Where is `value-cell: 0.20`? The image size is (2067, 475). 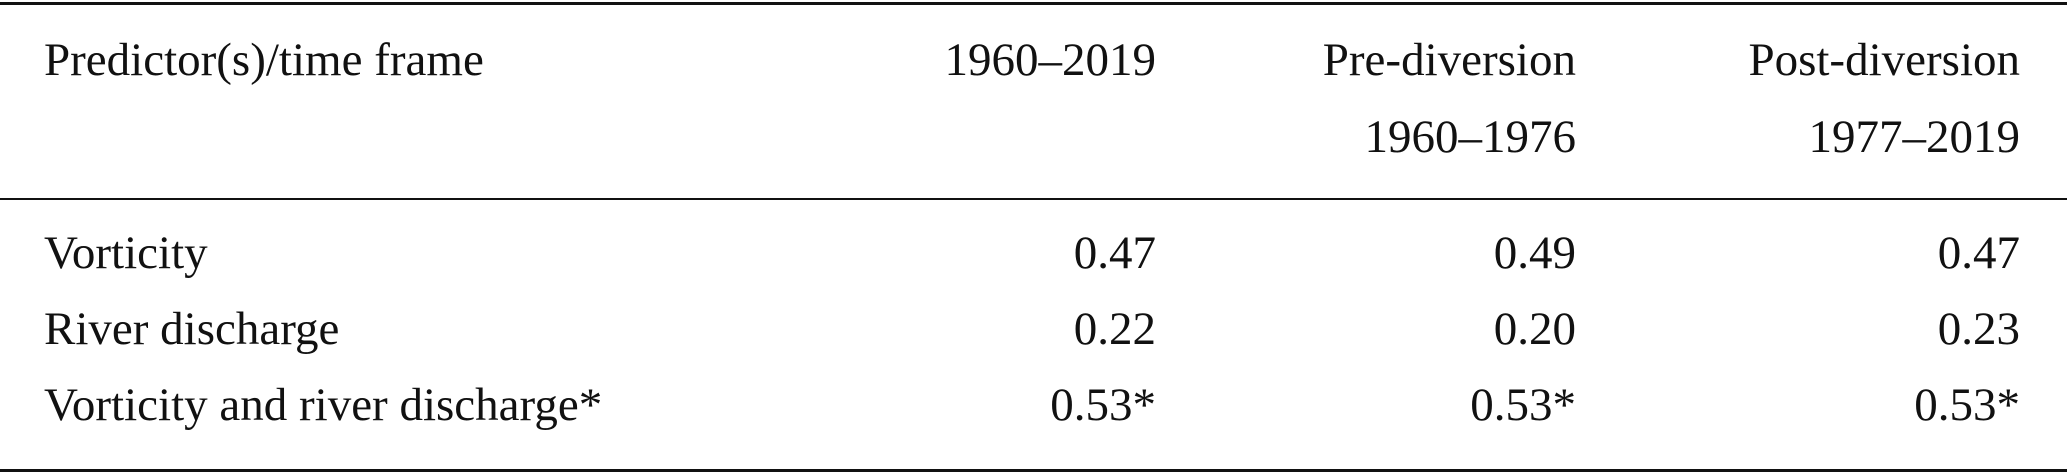 value-cell: 0.20 is located at coordinates (1534, 329).